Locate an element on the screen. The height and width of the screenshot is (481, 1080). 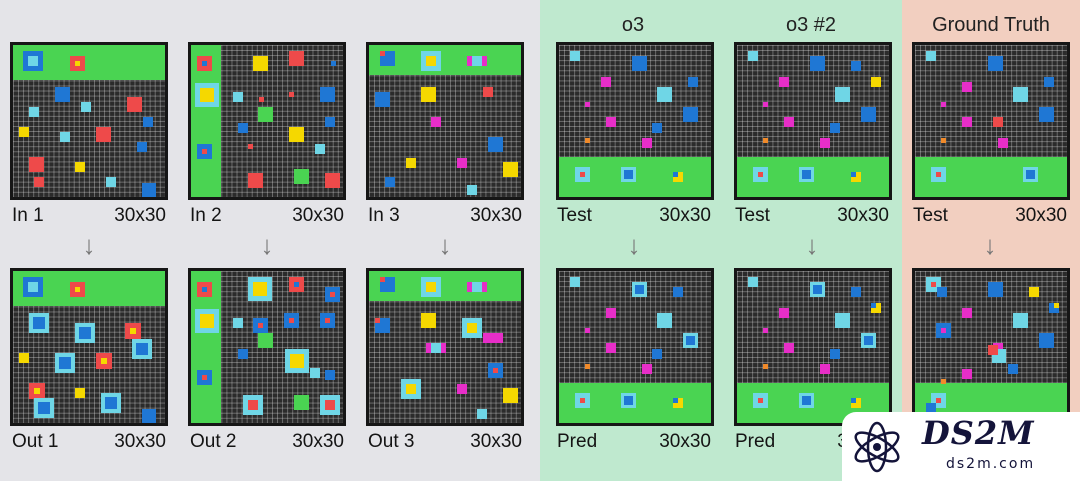
panel-label: Out 1 is located at coordinates (35, 441).